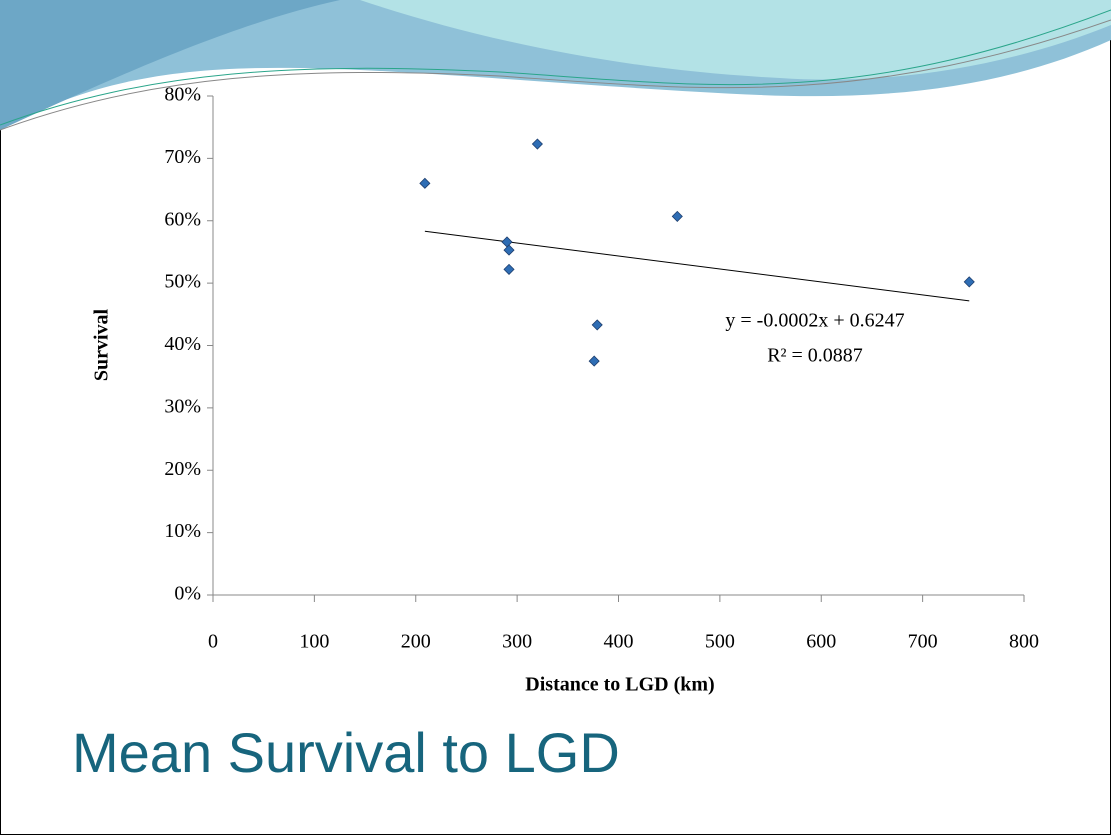  What do you see at coordinates (182, 282) in the screenshot?
I see `y-tick-label: 50%` at bounding box center [182, 282].